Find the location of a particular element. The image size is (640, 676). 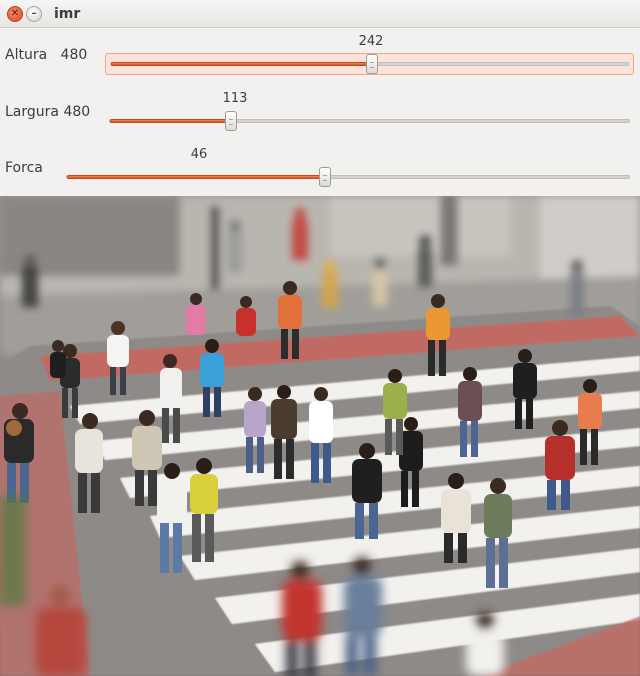

title-bar: ✕ – imr is located at coordinates (320, 14).